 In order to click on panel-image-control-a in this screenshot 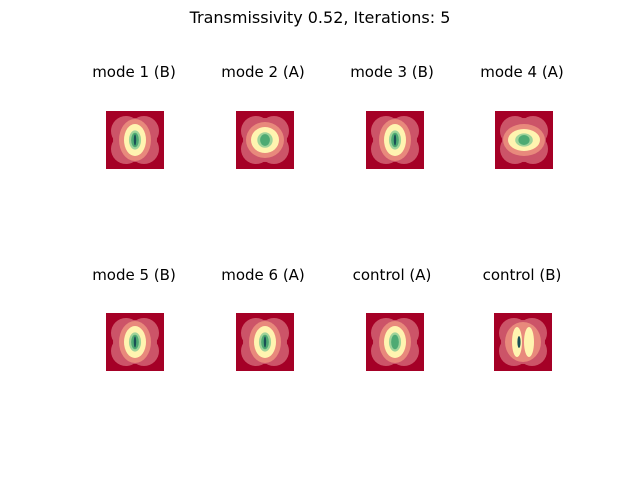, I will do `click(395, 342)`.